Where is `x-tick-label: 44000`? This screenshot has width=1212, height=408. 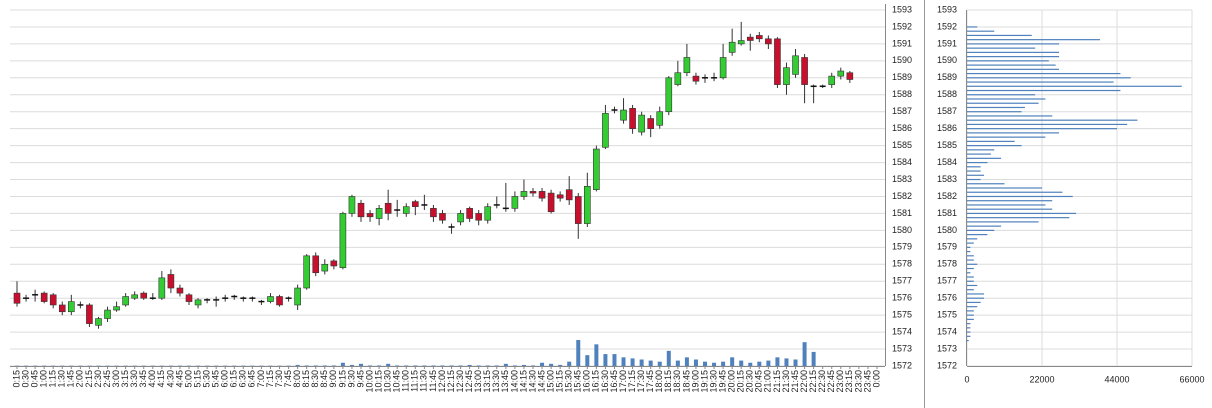 x-tick-label: 44000 is located at coordinates (1116, 379).